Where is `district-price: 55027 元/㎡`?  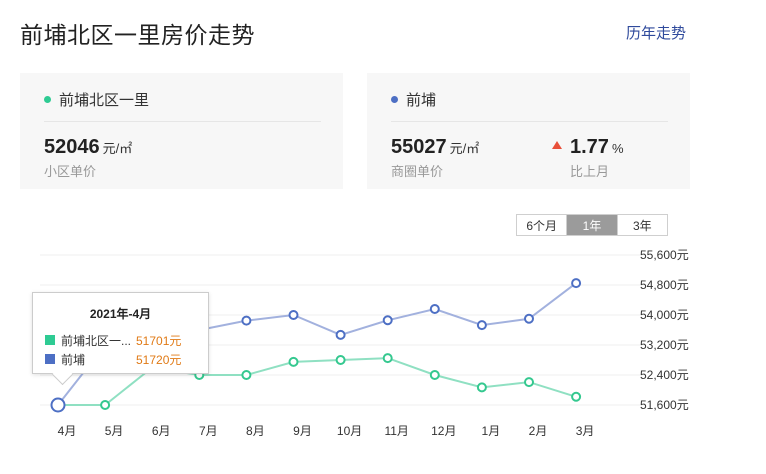 district-price: 55027 元/㎡ is located at coordinates (435, 147).